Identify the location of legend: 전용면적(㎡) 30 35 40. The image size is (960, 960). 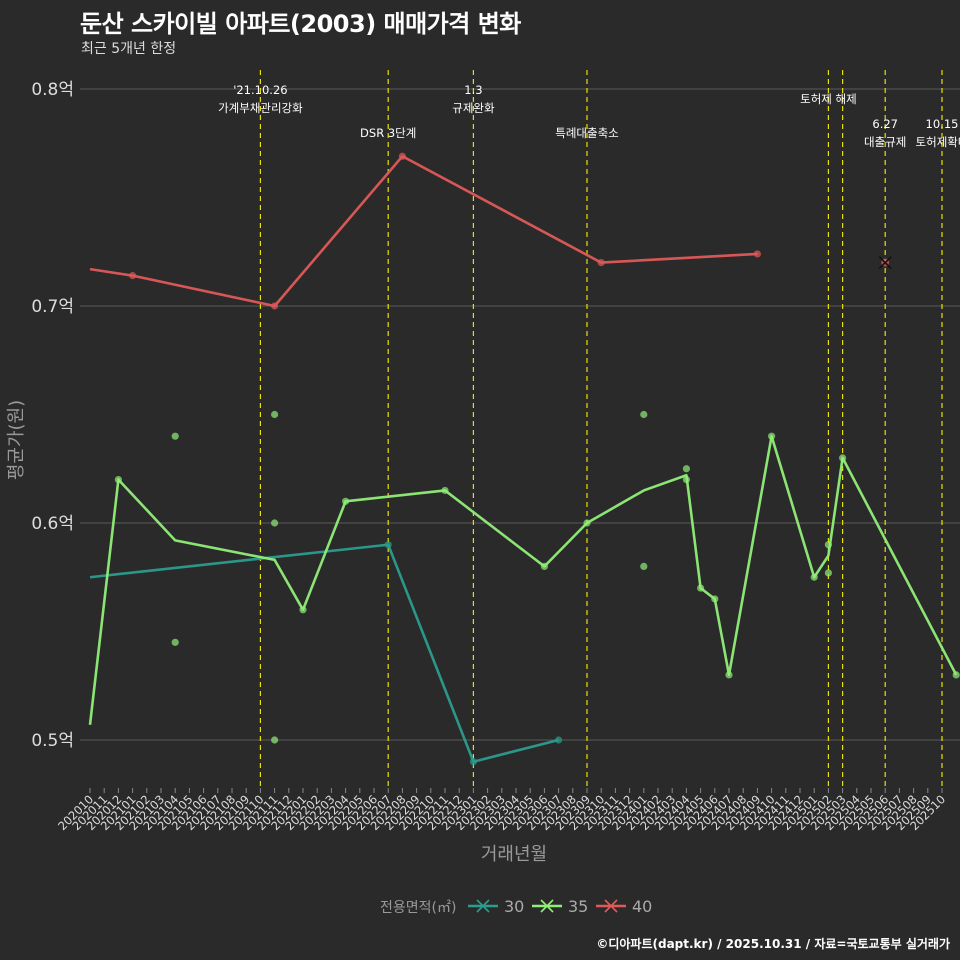
(516, 906).